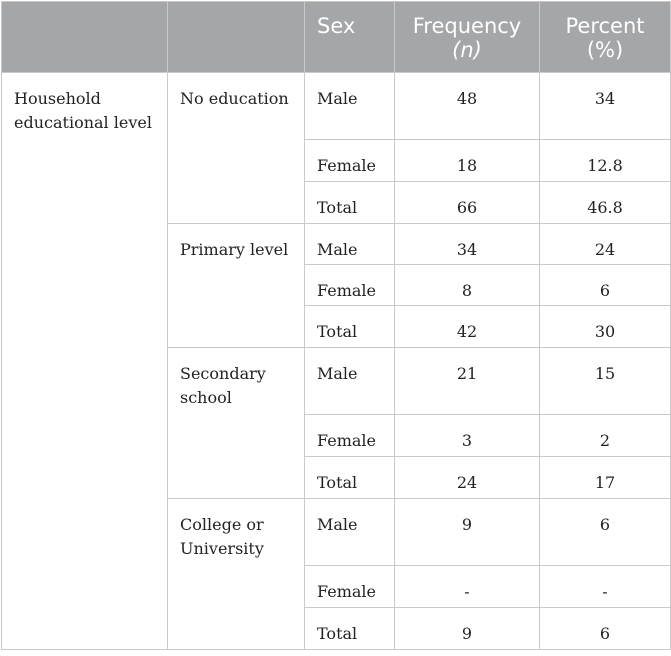 This screenshot has width=671, height=656. I want to click on header-percent: Percent (%), so click(605, 37).